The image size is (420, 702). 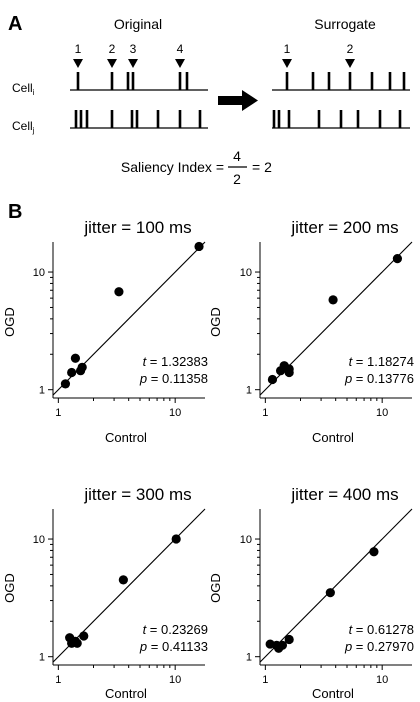 I want to click on chart-title: jitter = 400 ms, so click(x=344, y=494).